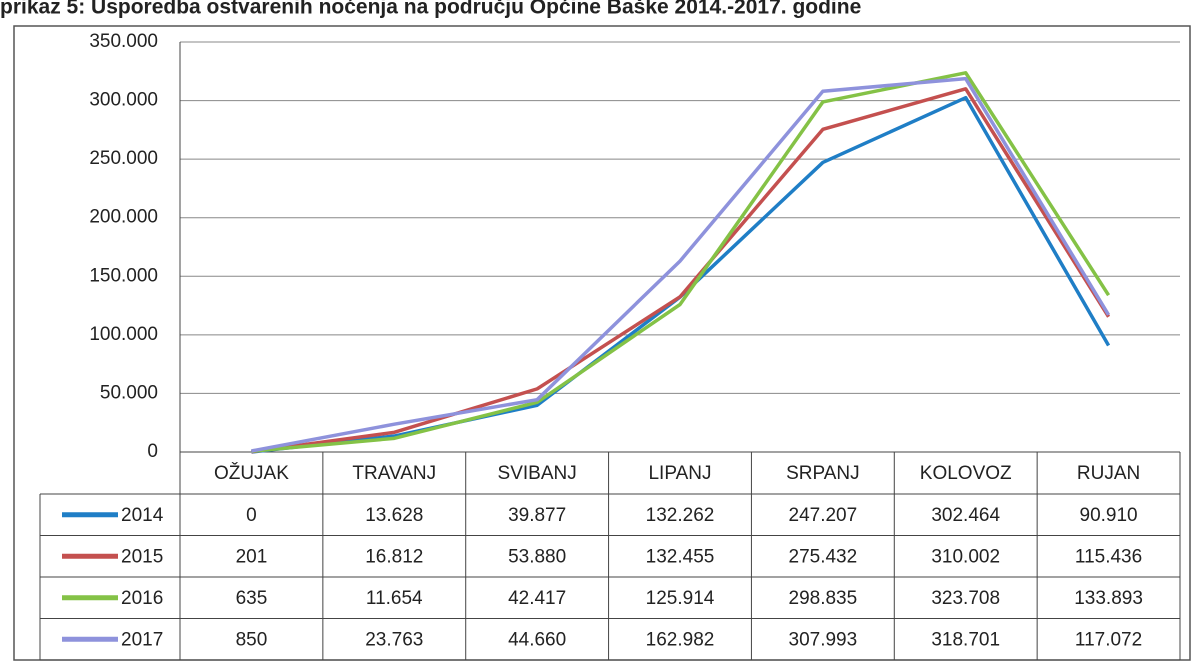 The height and width of the screenshot is (661, 1204). I want to click on table-cell: 125.914, so click(680, 598).